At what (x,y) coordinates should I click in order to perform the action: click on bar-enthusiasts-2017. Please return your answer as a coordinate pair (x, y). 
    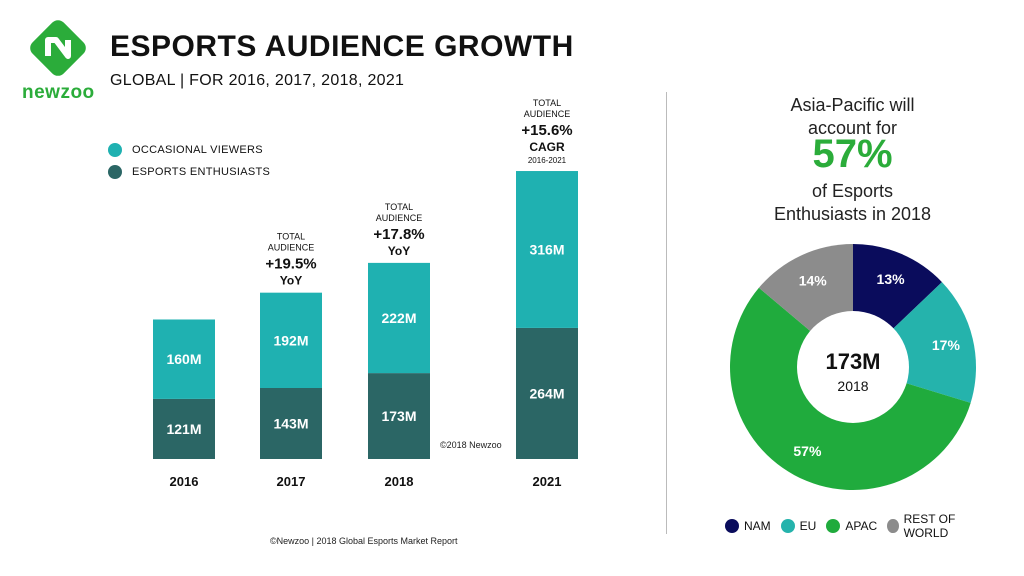
    Looking at the image, I should click on (291, 423).